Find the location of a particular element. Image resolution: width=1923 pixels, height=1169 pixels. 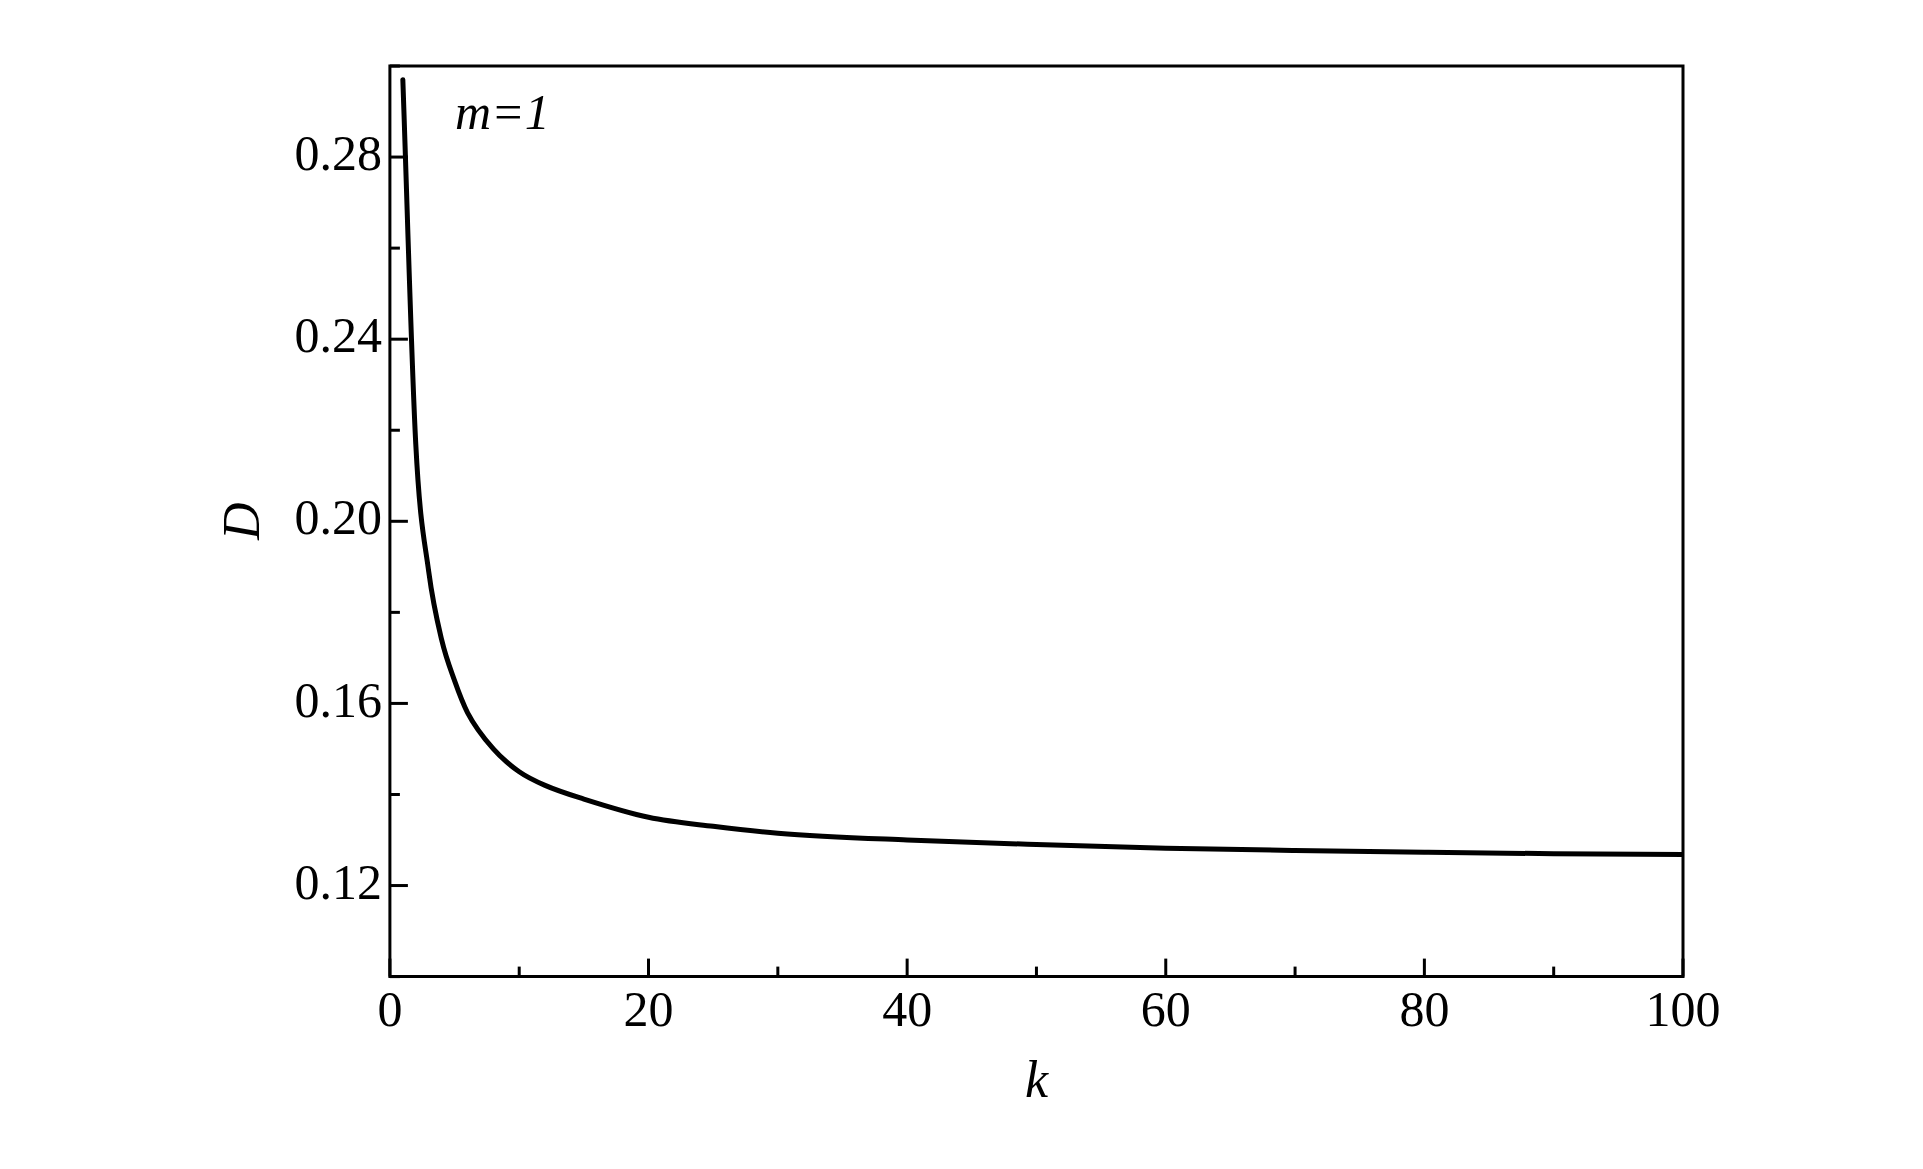

x-tick-label: 80 is located at coordinates (1424, 1008).